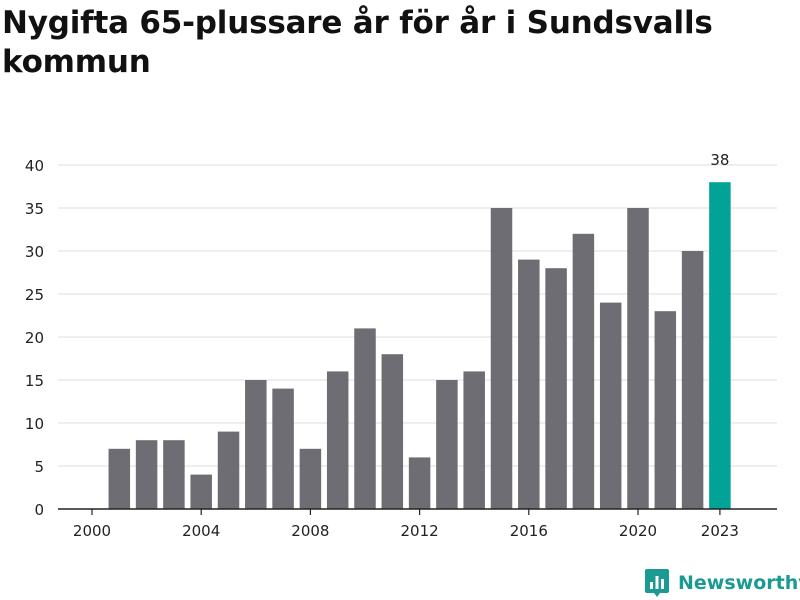 This screenshot has height=600, width=800. Describe the element at coordinates (34, 338) in the screenshot. I see `y-tick-label: 20` at that location.